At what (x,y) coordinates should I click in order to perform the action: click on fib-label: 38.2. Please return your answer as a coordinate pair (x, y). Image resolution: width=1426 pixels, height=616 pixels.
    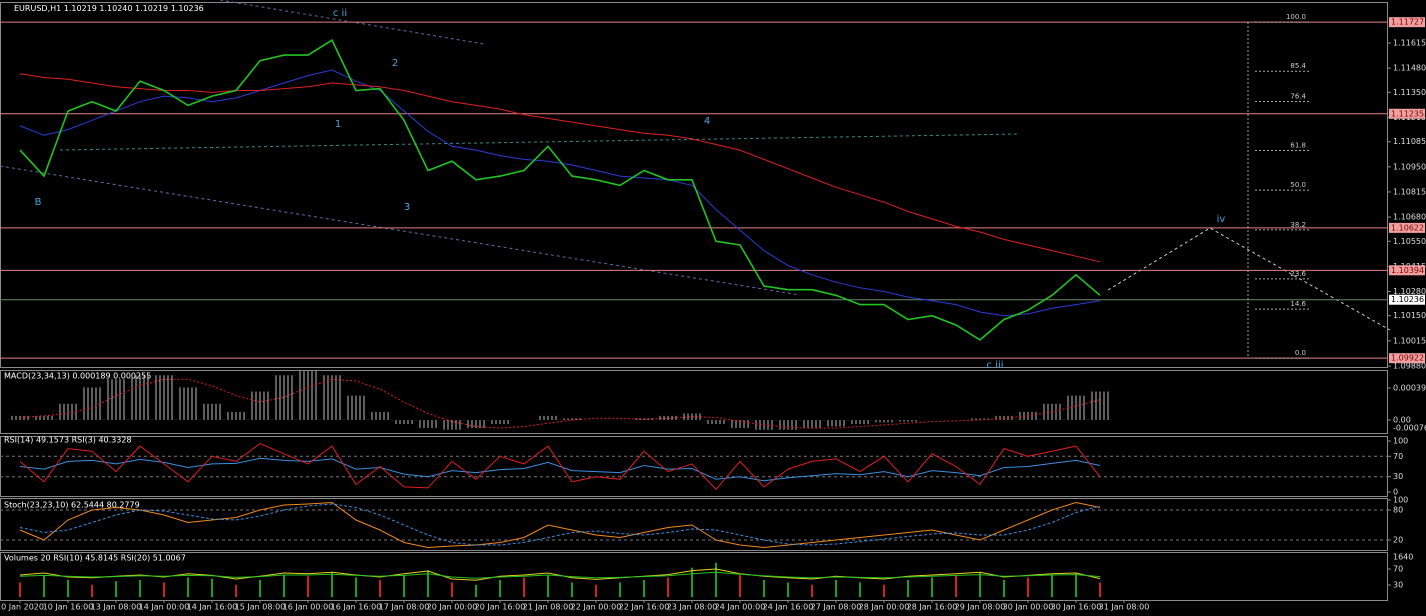
    Looking at the image, I should click on (1298, 225).